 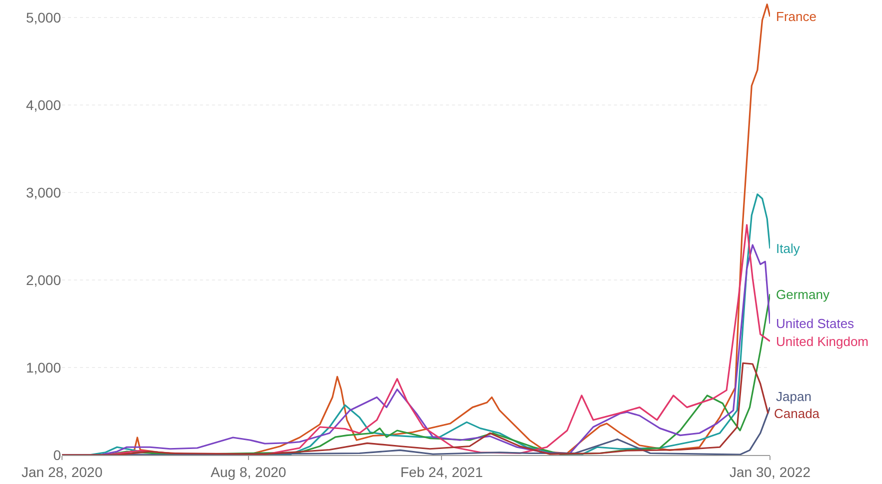 What do you see at coordinates (44, 192) in the screenshot?
I see `y-tick-label: 3,000` at bounding box center [44, 192].